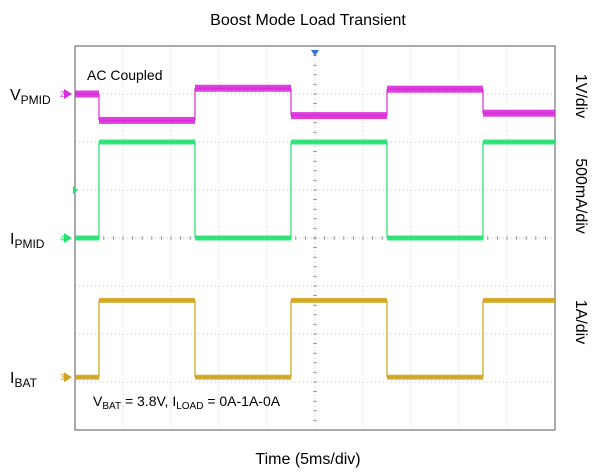  Describe the element at coordinates (580, 196) in the screenshot. I see `scale-label-ipmid: 500mA/div` at that location.